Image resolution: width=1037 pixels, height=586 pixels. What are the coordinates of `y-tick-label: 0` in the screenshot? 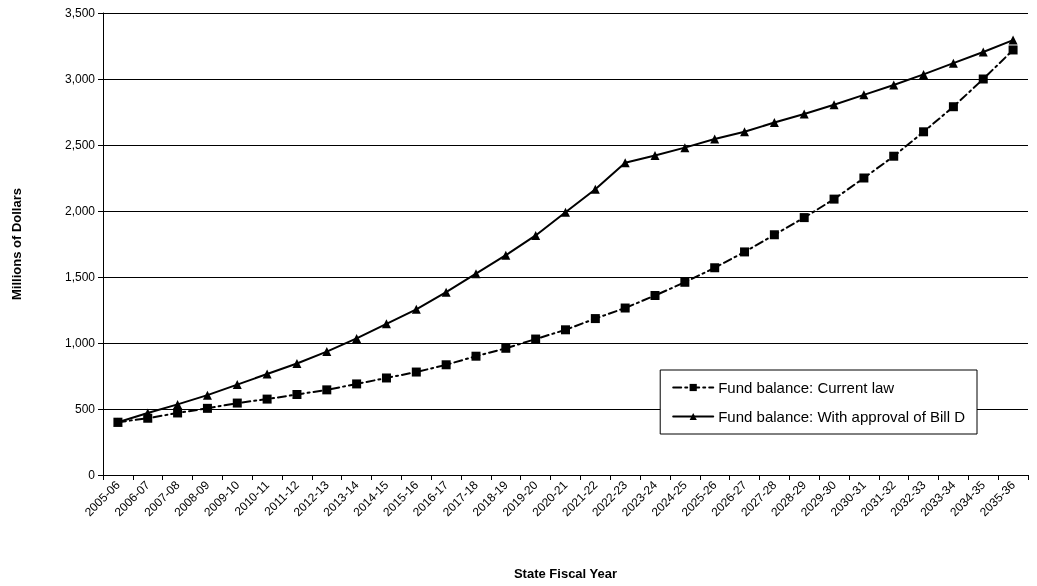 It's located at (92, 475).